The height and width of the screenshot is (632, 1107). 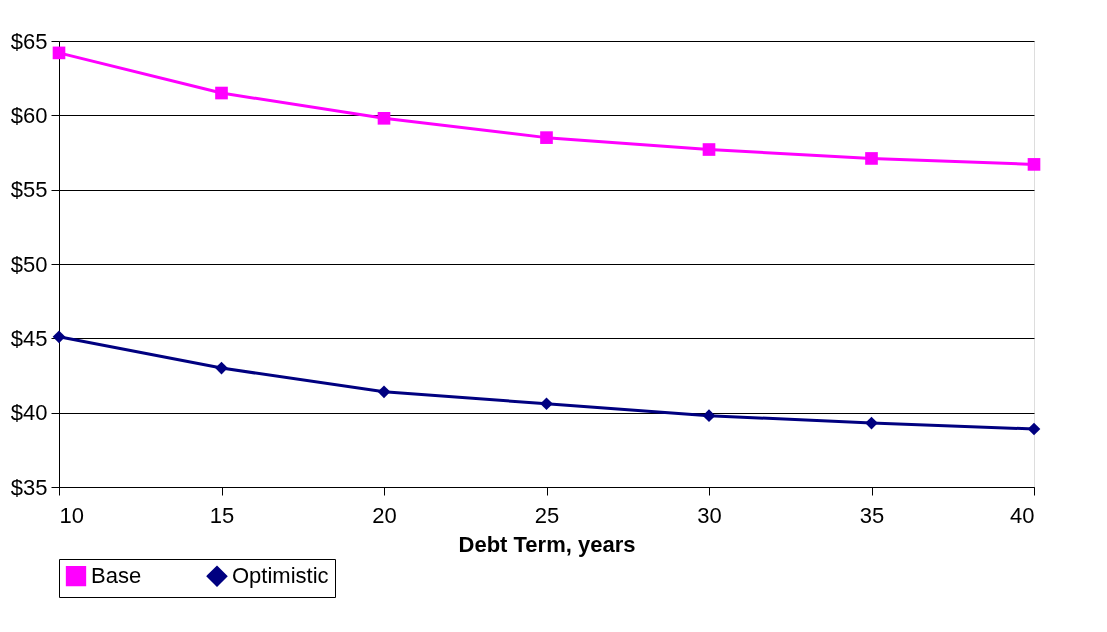 I want to click on legend-label: Optimistic, so click(x=280, y=576).